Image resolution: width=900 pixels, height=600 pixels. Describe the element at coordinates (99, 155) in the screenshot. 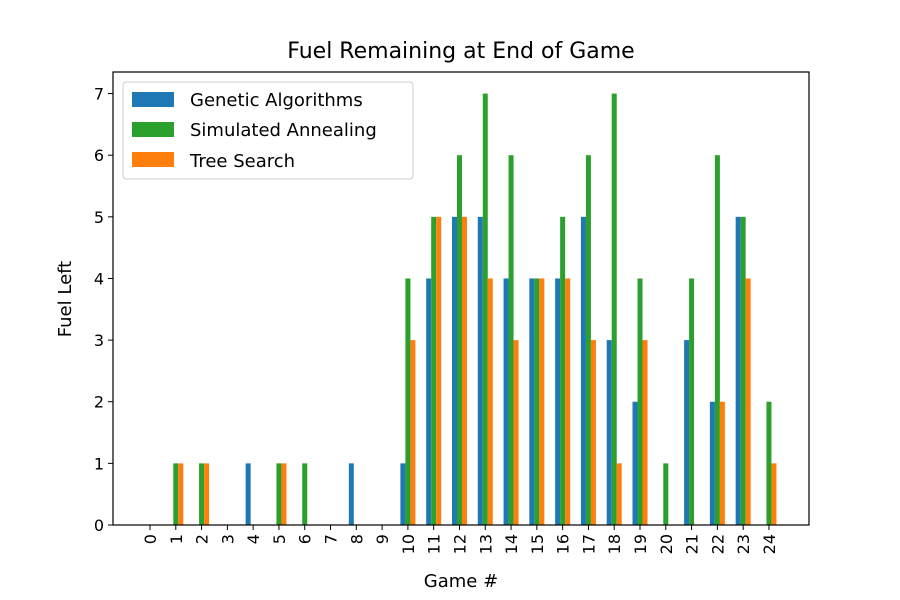

I see `y-tick-label: 6` at that location.